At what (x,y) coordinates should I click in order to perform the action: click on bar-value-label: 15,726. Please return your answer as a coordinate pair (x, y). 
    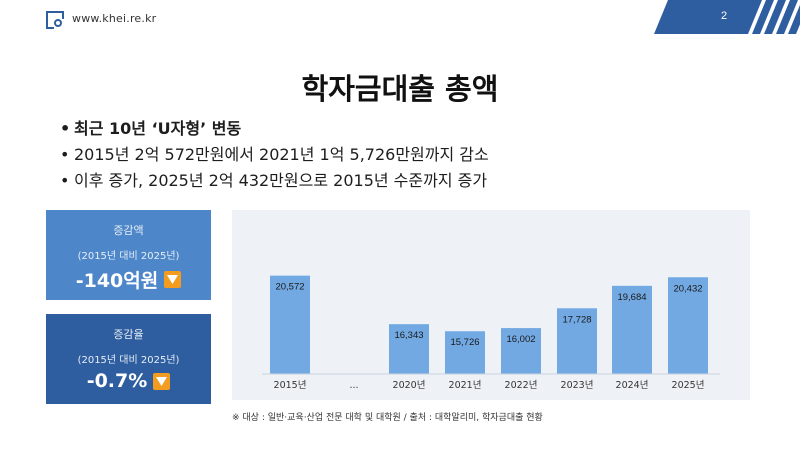
    Looking at the image, I should click on (464, 342).